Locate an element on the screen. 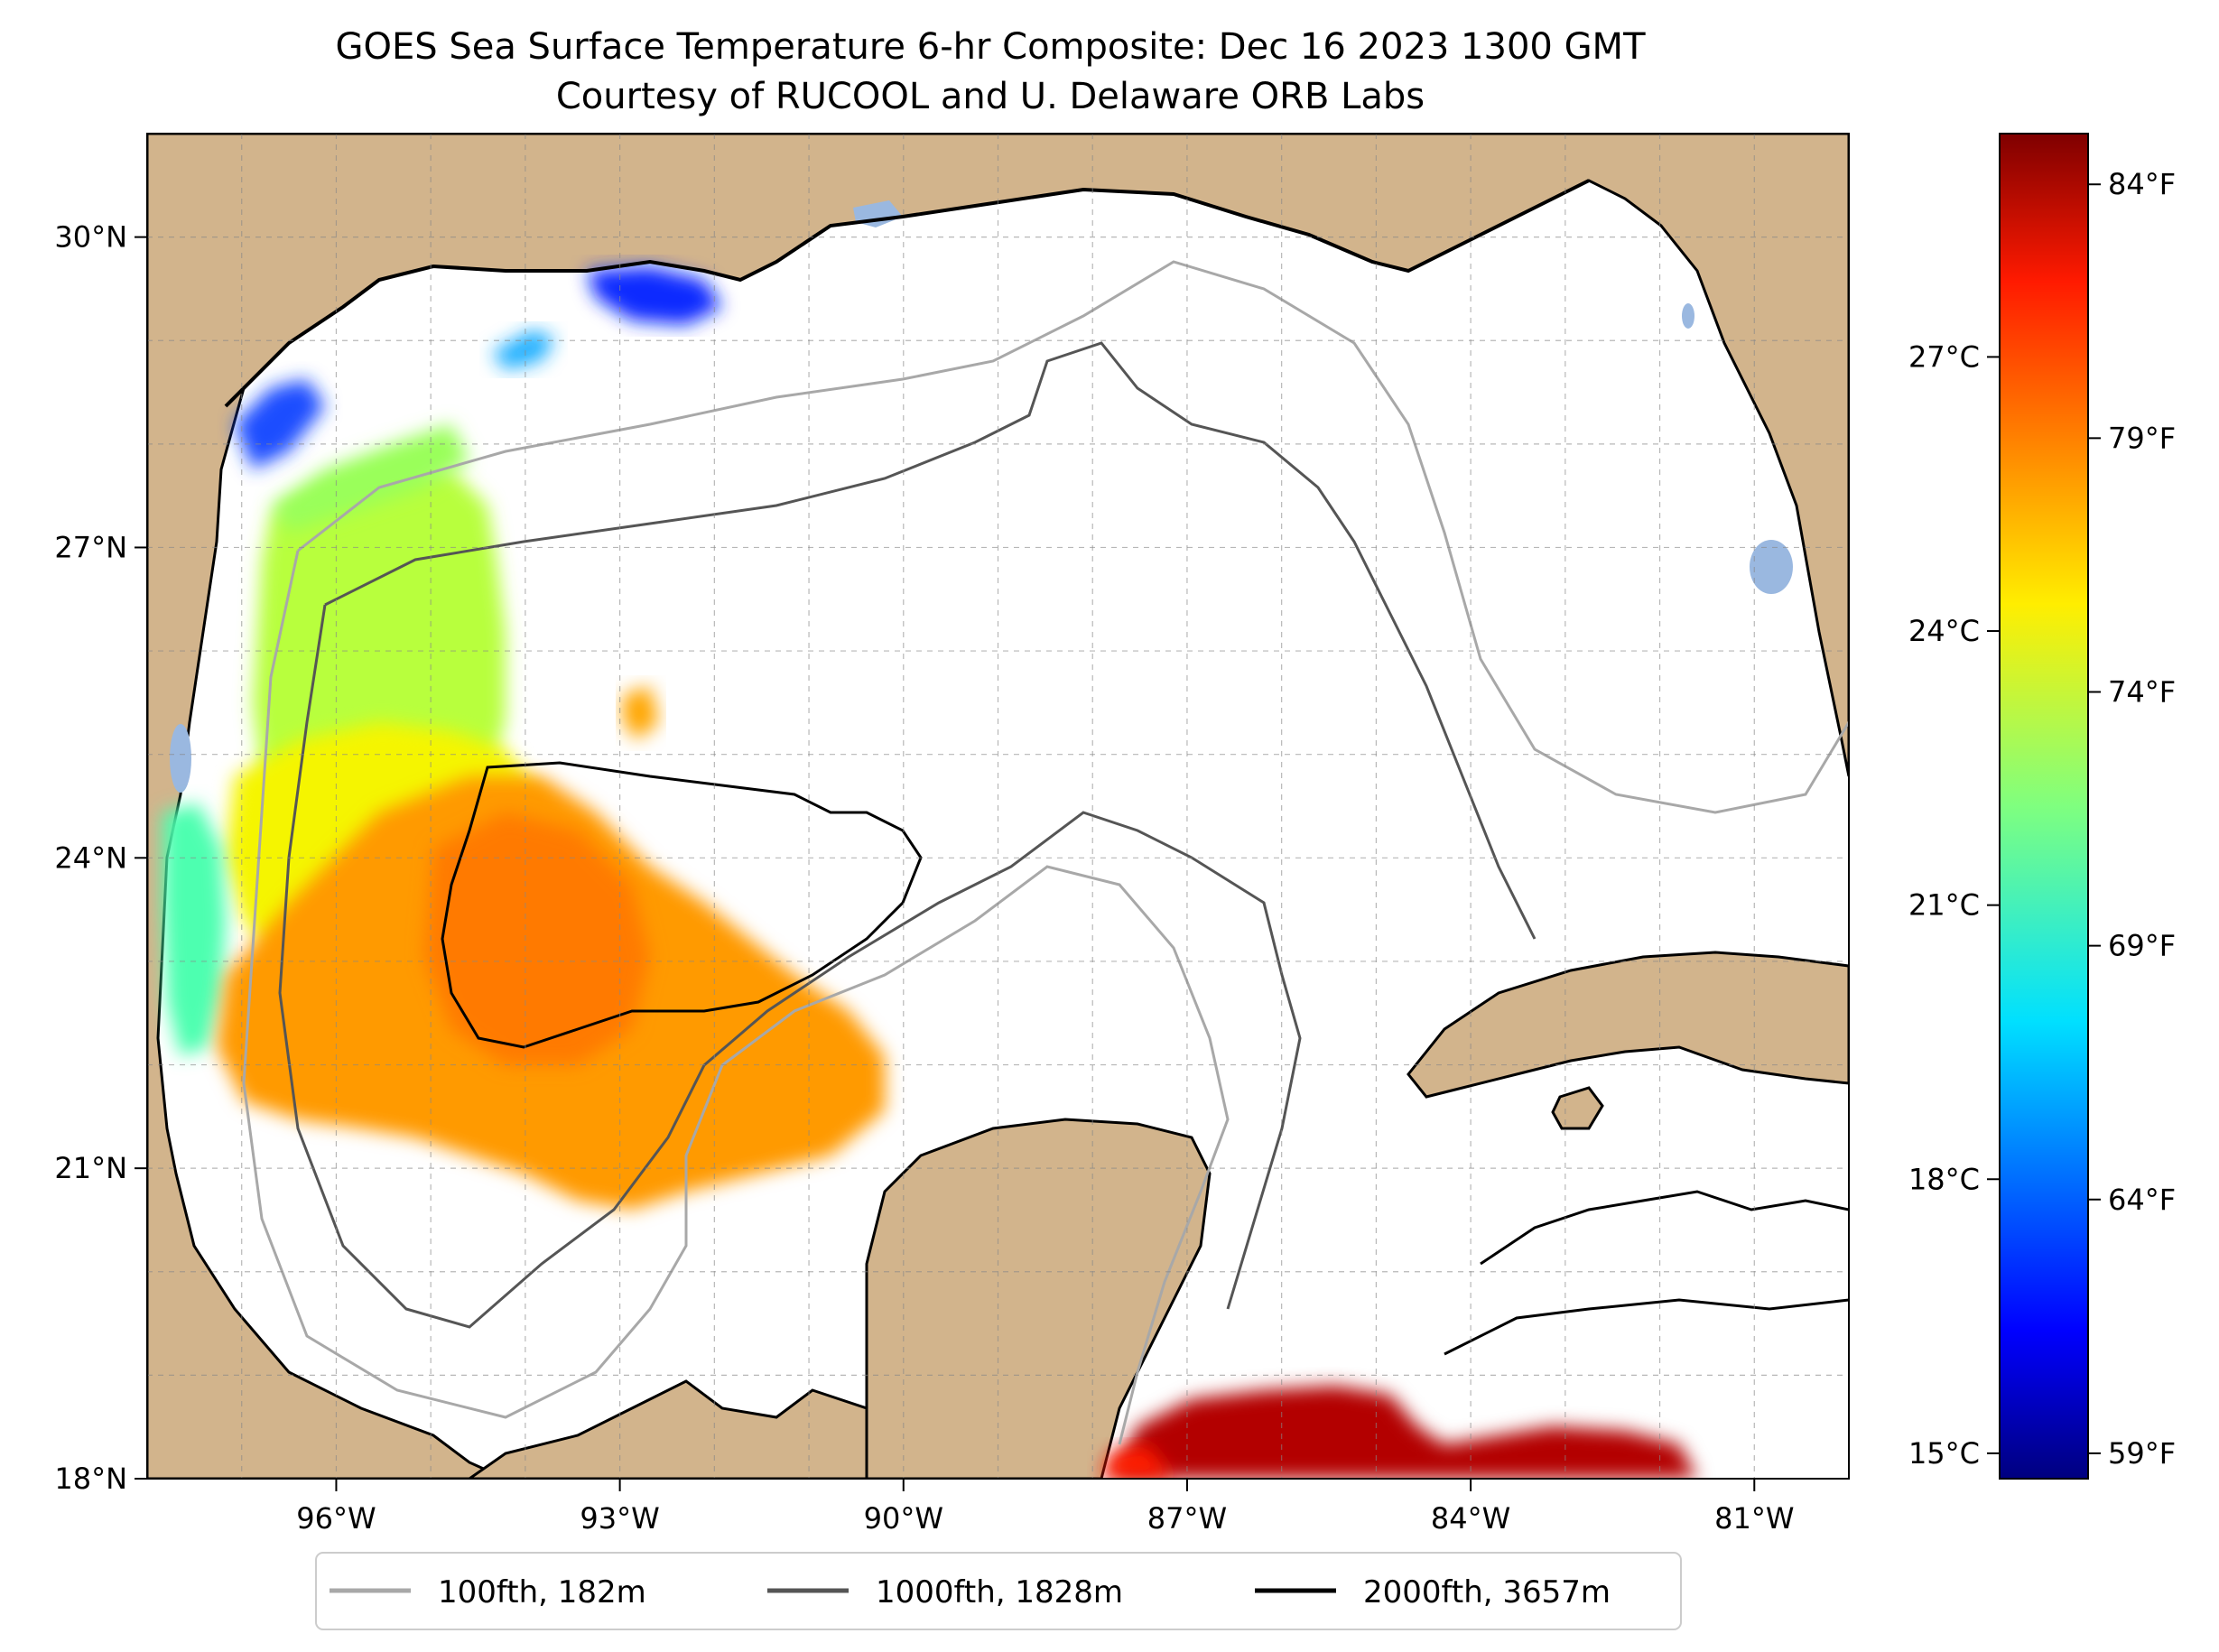  sst-patch-orange-small is located at coordinates (641, 713).